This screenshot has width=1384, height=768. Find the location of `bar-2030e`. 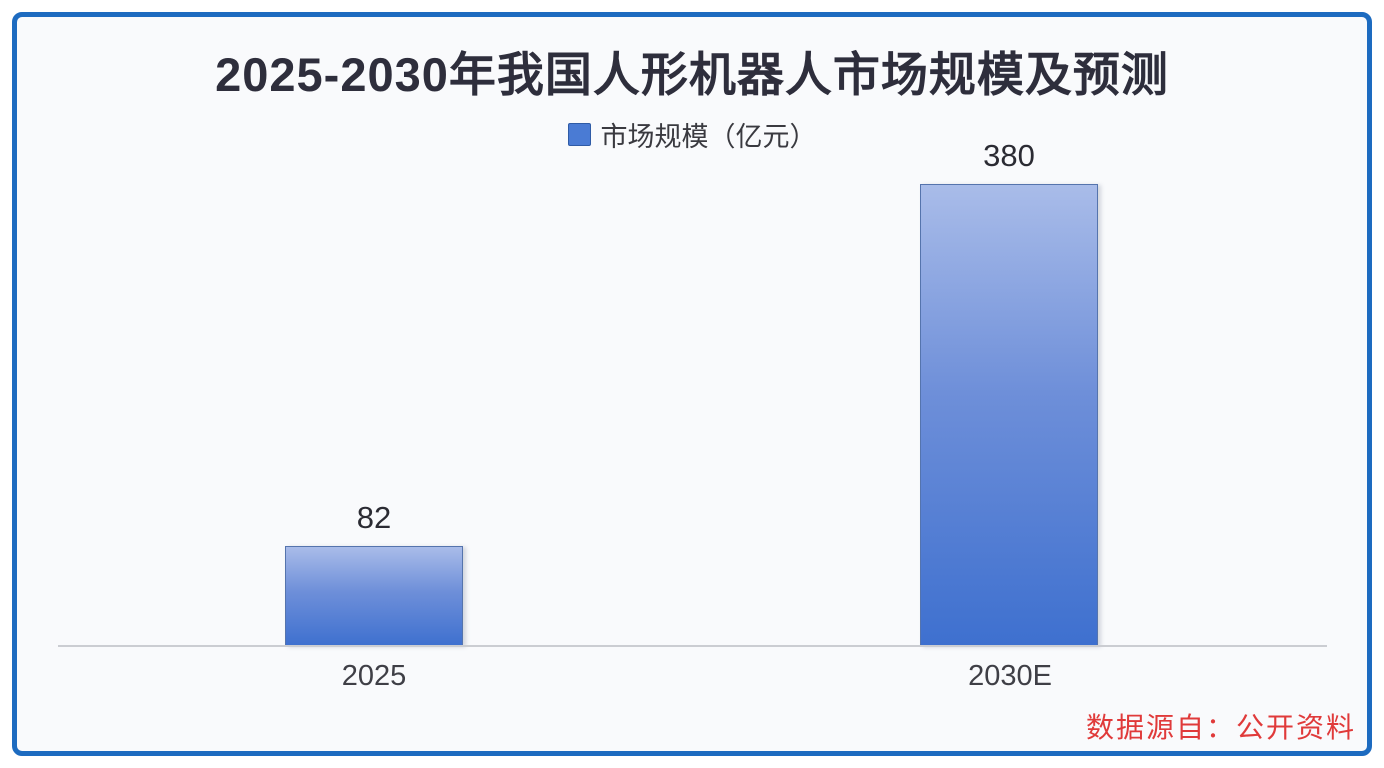

bar-2030e is located at coordinates (1009, 415).